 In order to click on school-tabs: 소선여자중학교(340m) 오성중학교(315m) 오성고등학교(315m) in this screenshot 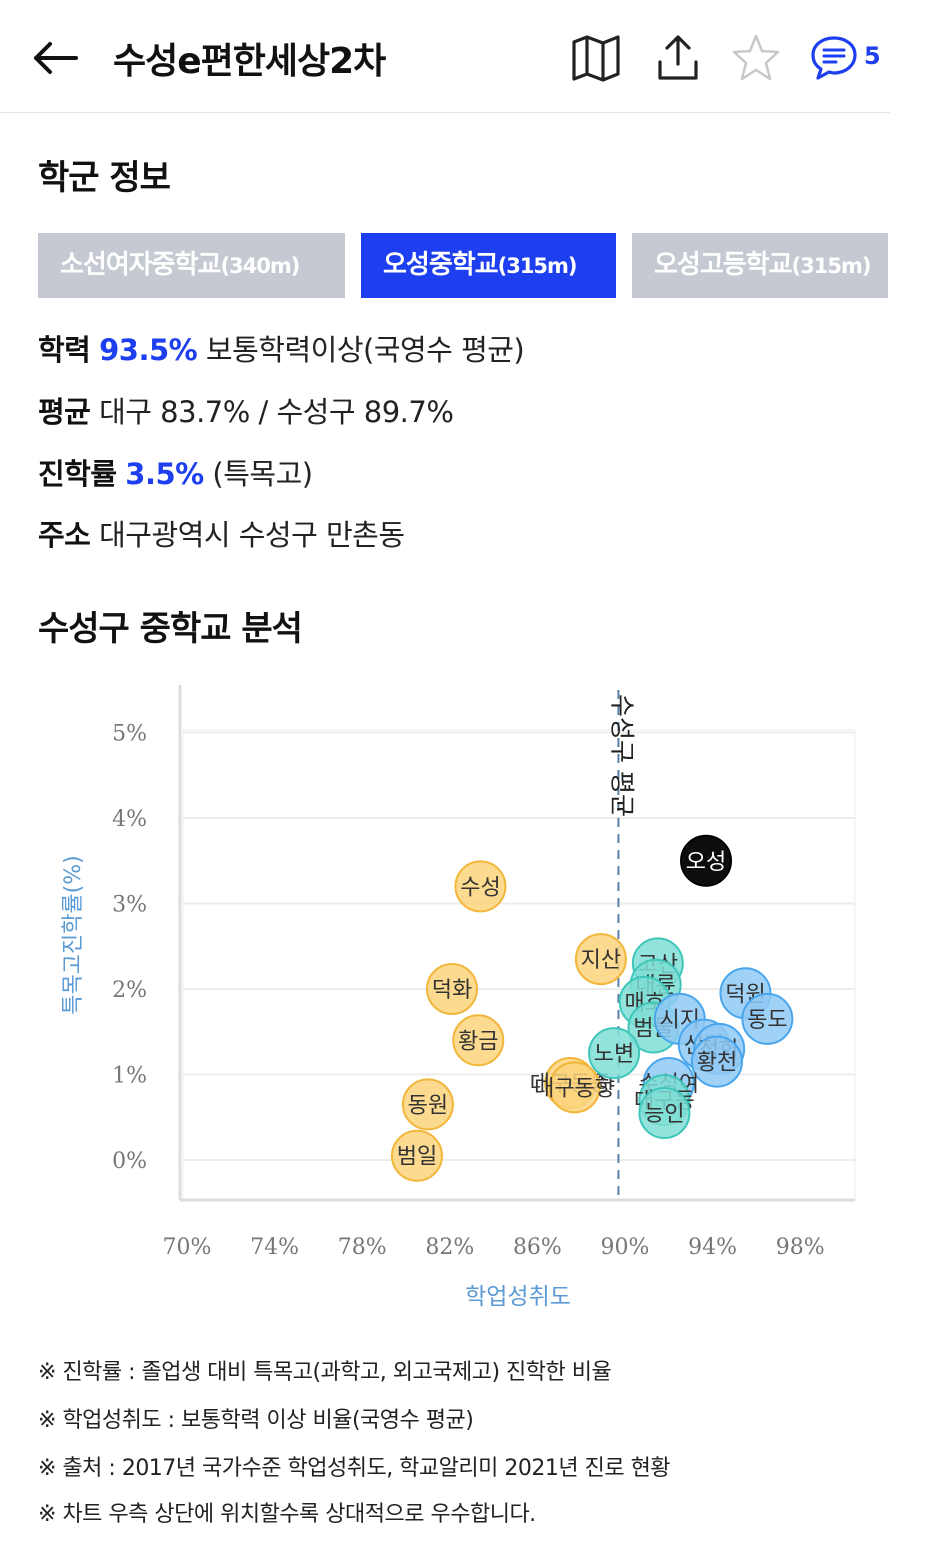, I will do `click(463, 265)`.